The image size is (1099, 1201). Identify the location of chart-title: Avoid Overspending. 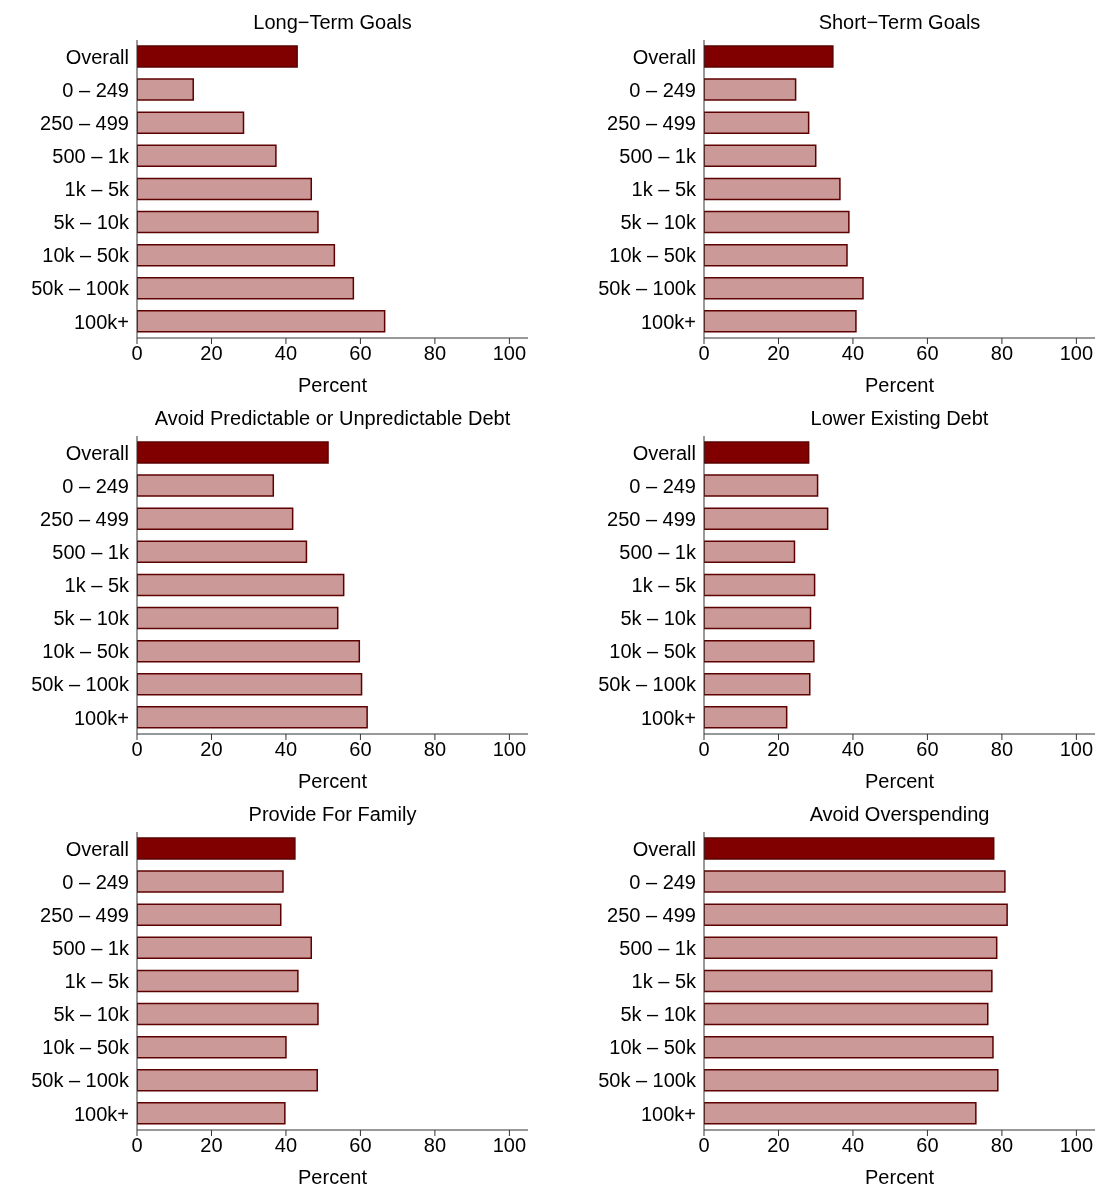
(899, 814).